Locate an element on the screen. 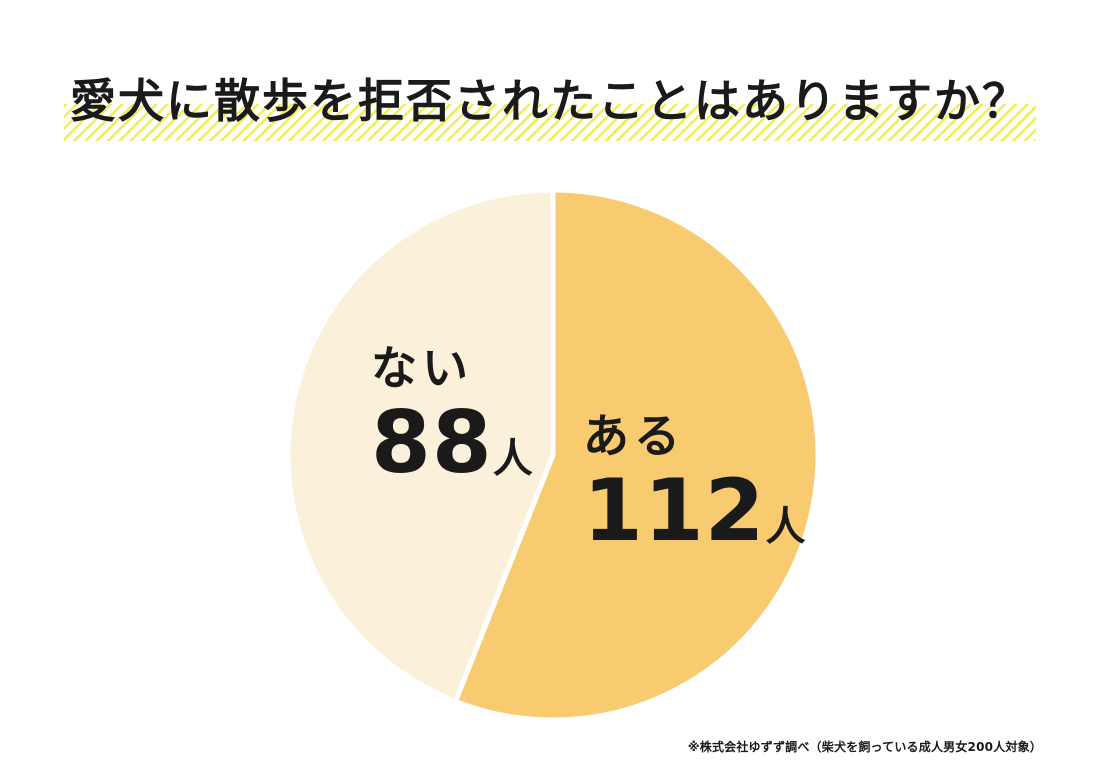  page-title: 愛犬に散歩を拒否されたことはありますか？ is located at coordinates (550, 108).